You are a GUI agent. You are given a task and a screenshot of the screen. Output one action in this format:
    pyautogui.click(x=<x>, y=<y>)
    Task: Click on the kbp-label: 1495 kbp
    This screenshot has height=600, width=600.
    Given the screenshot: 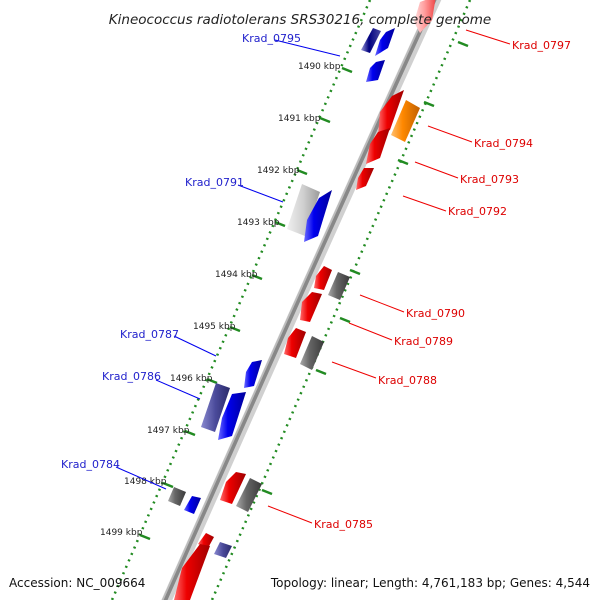 What is the action you would take?
    pyautogui.click(x=214, y=327)
    